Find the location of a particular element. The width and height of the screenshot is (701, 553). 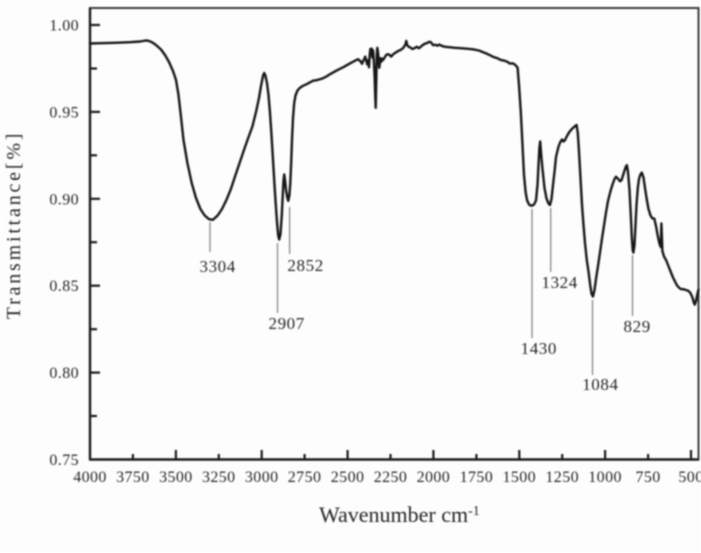

svg-text: 2750 is located at coordinates (305, 477).